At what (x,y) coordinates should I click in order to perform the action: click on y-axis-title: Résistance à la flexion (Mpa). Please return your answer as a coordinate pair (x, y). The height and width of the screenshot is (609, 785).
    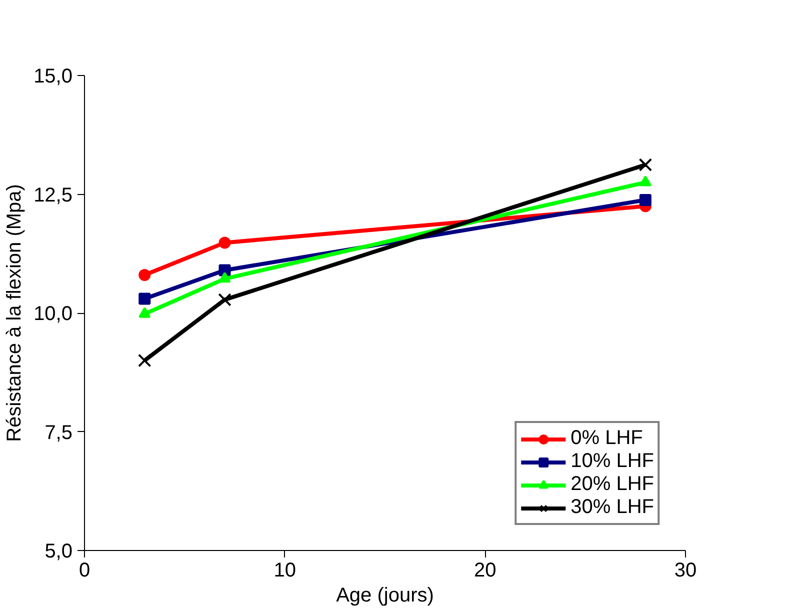
    Looking at the image, I should click on (15, 313).